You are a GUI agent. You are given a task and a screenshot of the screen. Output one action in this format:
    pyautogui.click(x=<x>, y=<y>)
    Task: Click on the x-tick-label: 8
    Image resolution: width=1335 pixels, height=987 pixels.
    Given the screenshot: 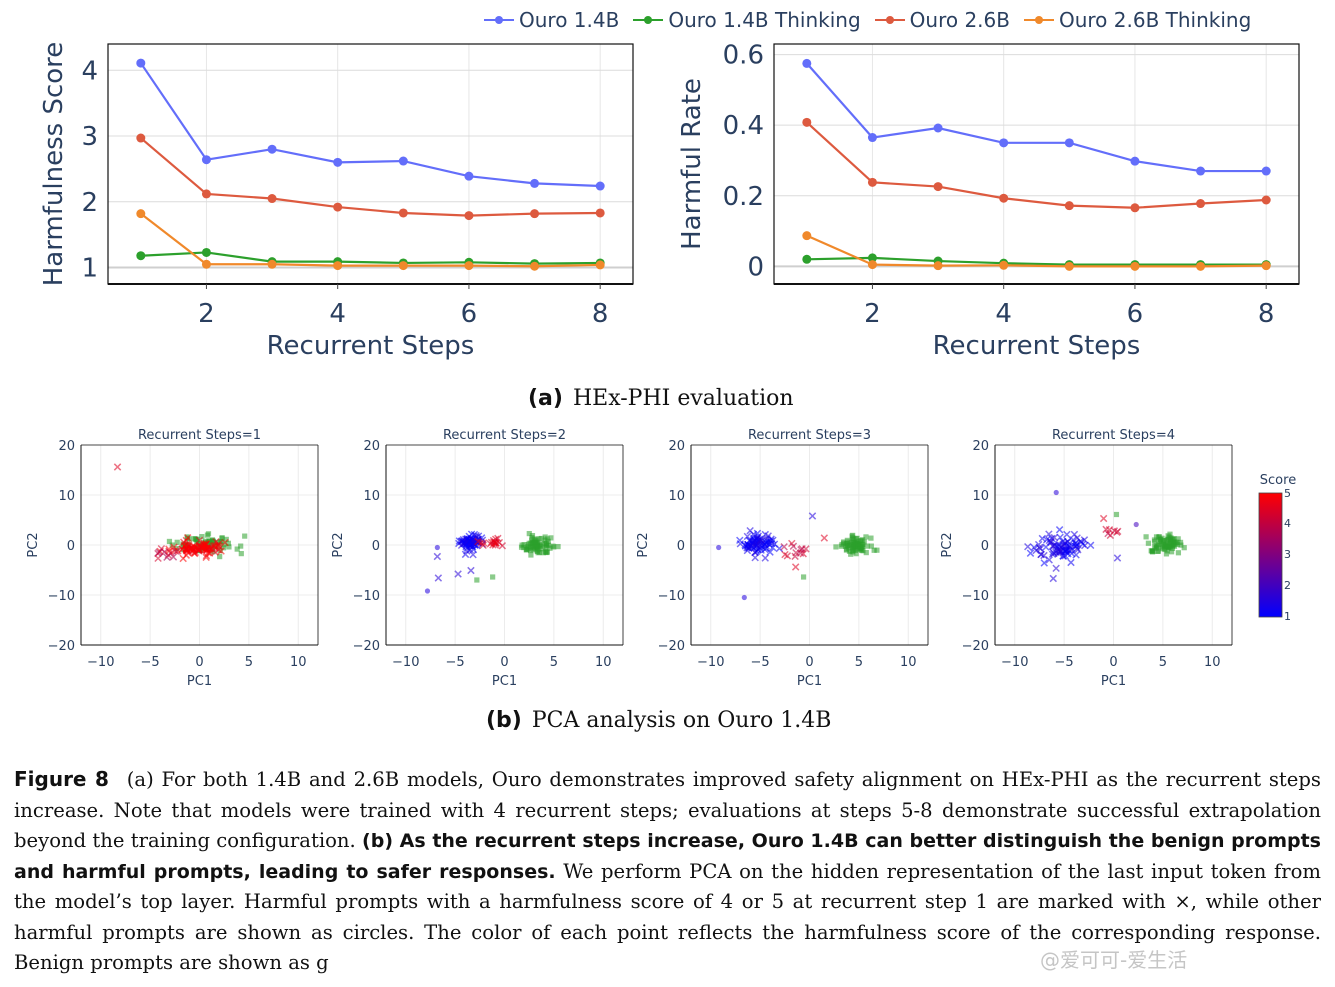 What is the action you would take?
    pyautogui.click(x=600, y=314)
    